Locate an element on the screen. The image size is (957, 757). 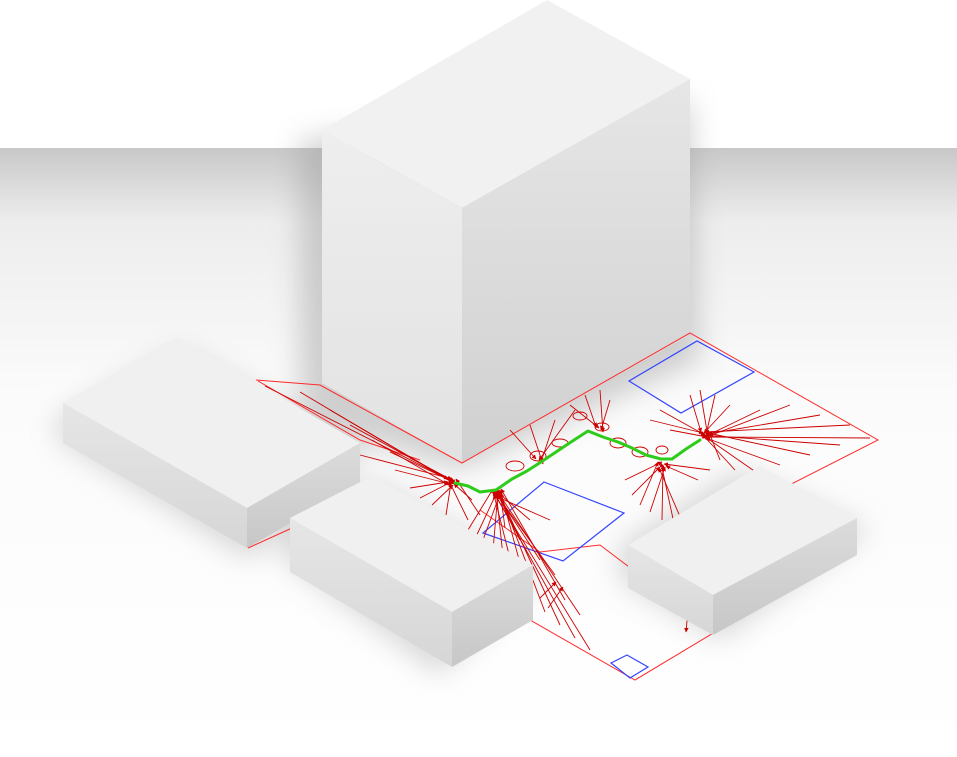
block-right-top is located at coordinates (742, 530).